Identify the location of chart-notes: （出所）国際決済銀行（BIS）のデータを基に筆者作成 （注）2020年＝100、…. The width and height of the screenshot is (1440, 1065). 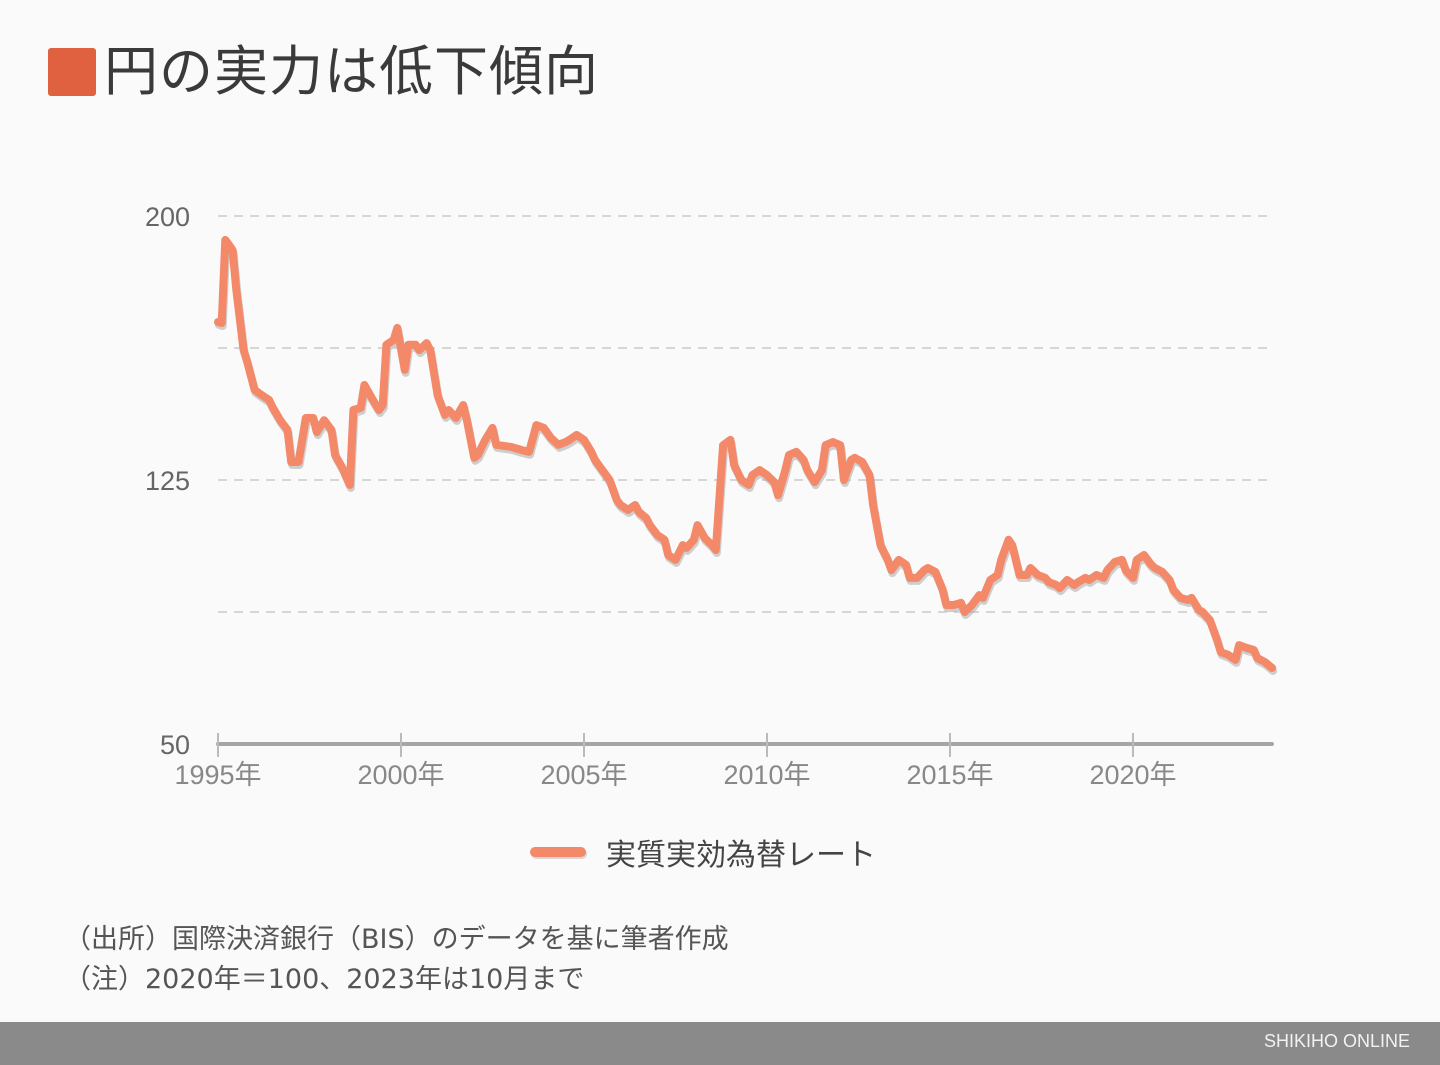
(396, 960).